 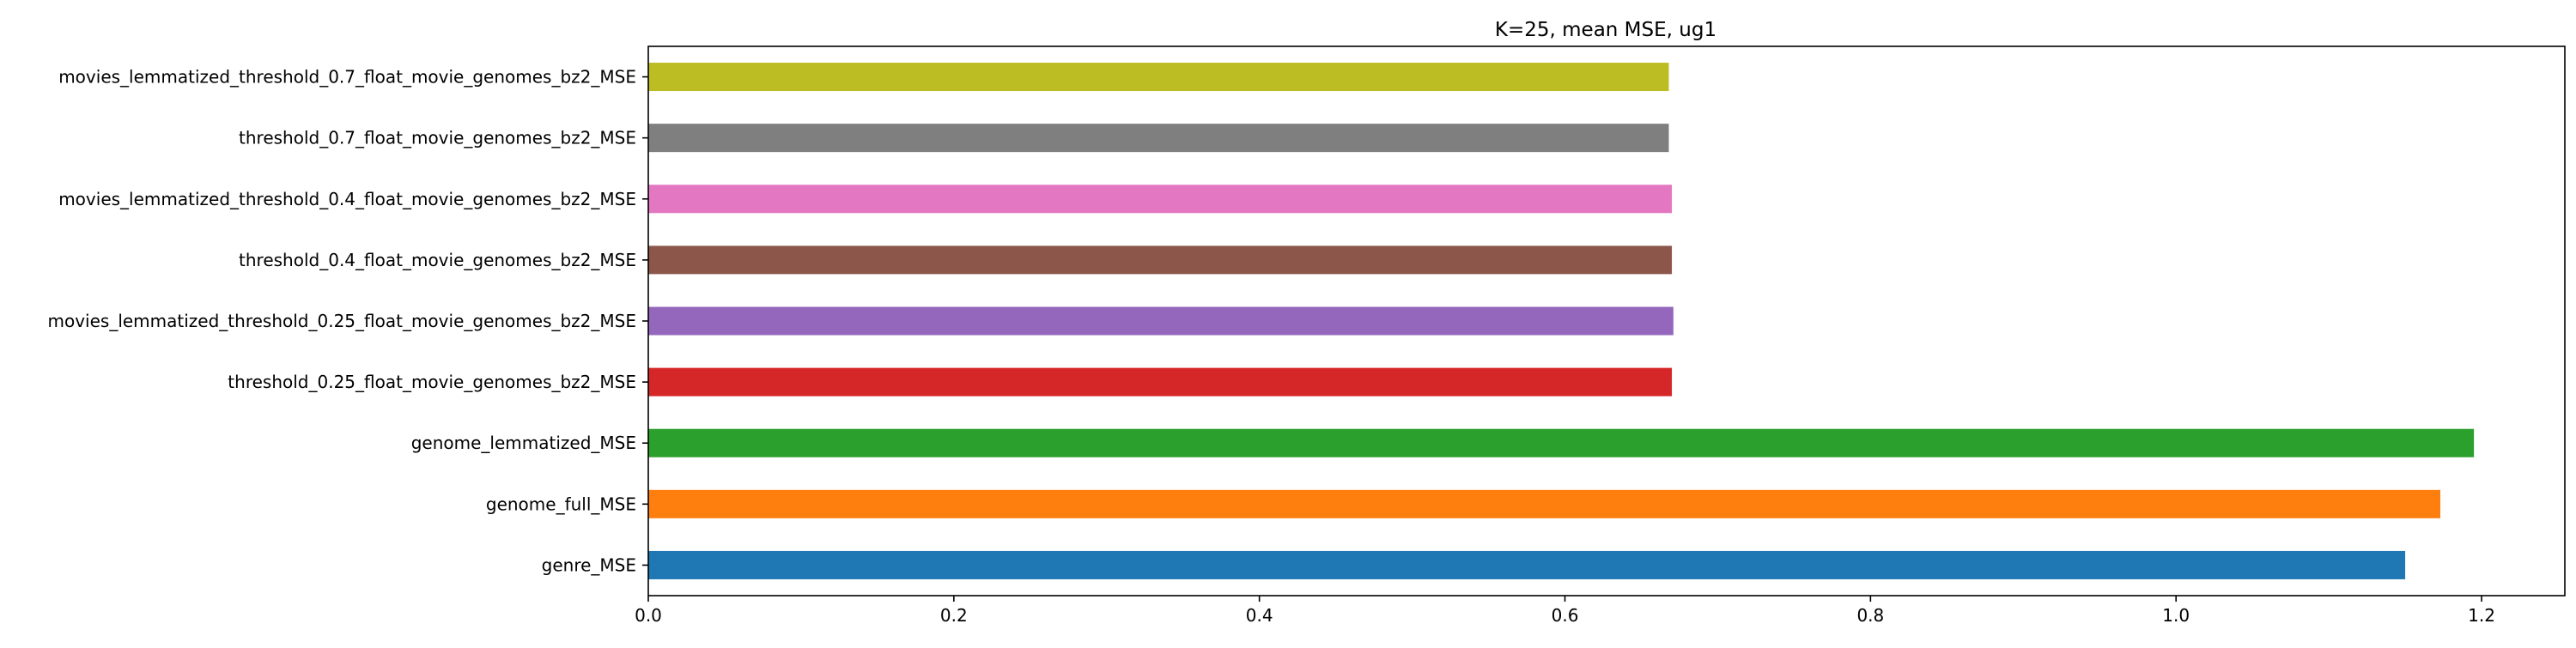 What do you see at coordinates (1870, 615) in the screenshot?
I see `x-tick-label: 0.8` at bounding box center [1870, 615].